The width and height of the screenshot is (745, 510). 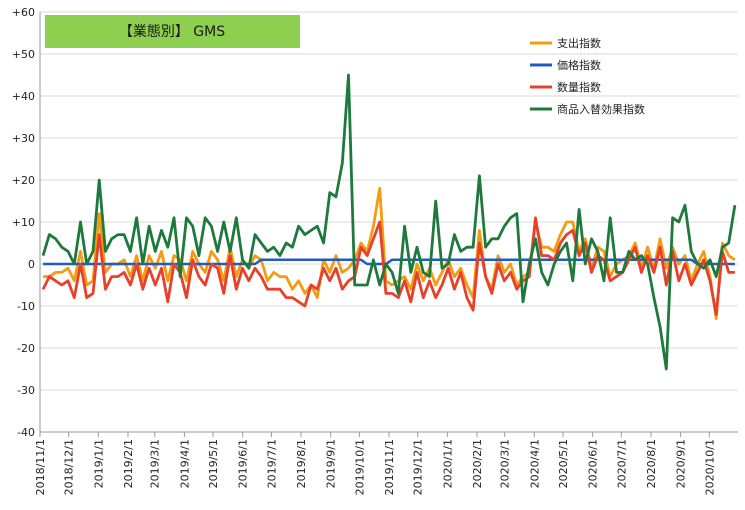 I want to click on y-tick-label: -40, so click(x=26, y=432).